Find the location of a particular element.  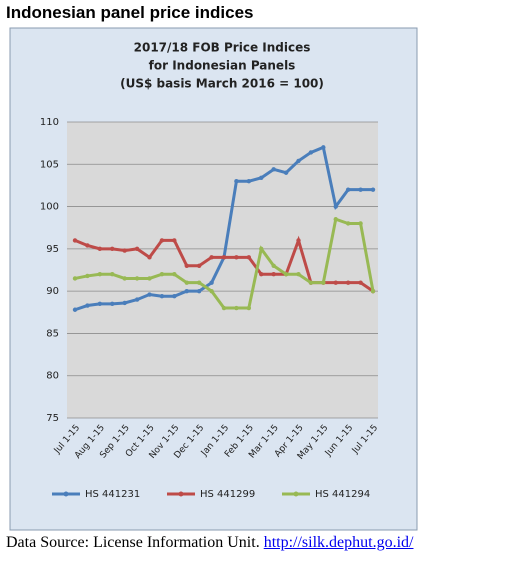

chart-title: for Indonesian Panels is located at coordinates (222, 66).